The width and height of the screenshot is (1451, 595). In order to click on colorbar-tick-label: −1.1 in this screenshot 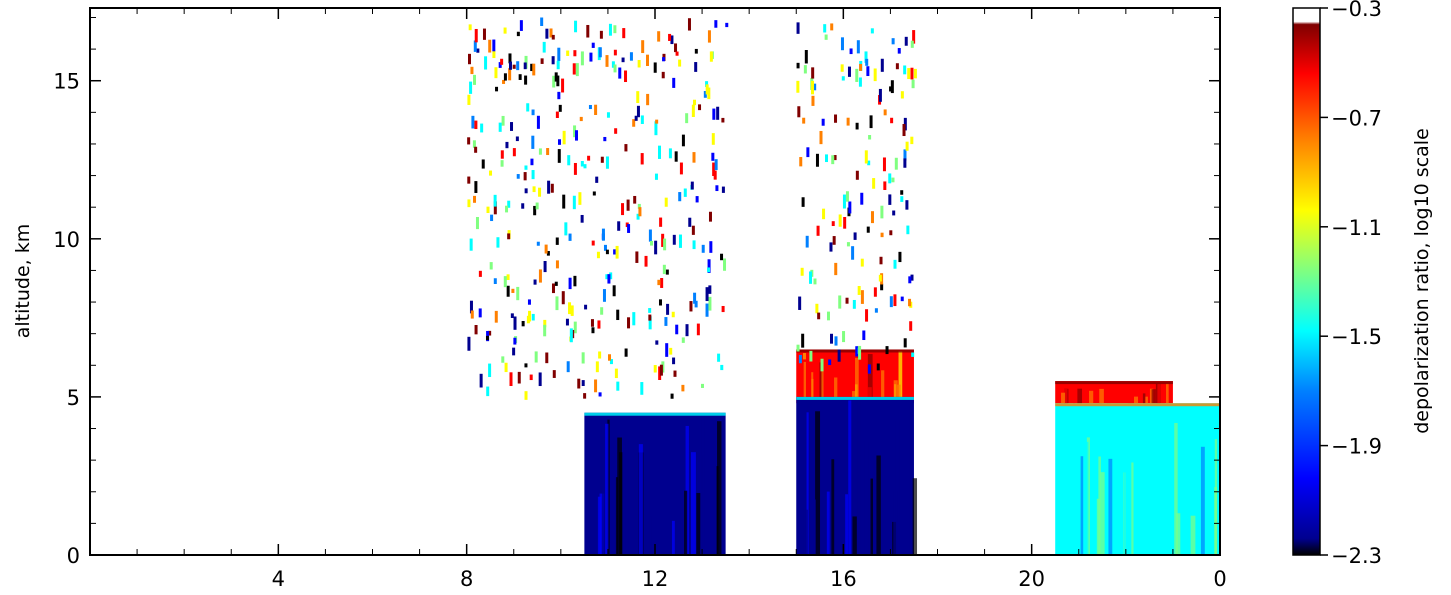, I will do `click(1356, 228)`.